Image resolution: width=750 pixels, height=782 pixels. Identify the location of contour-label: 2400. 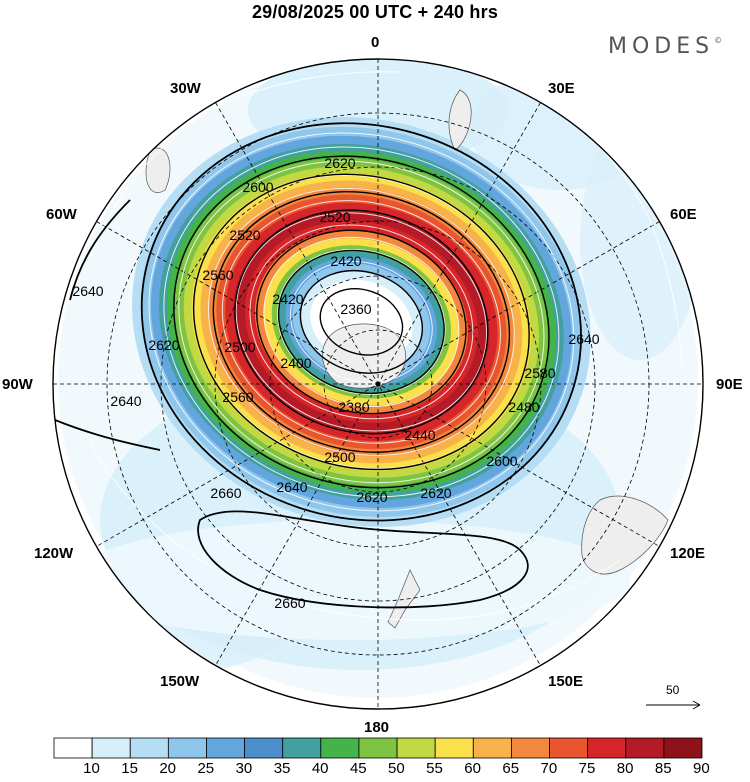
(295, 363).